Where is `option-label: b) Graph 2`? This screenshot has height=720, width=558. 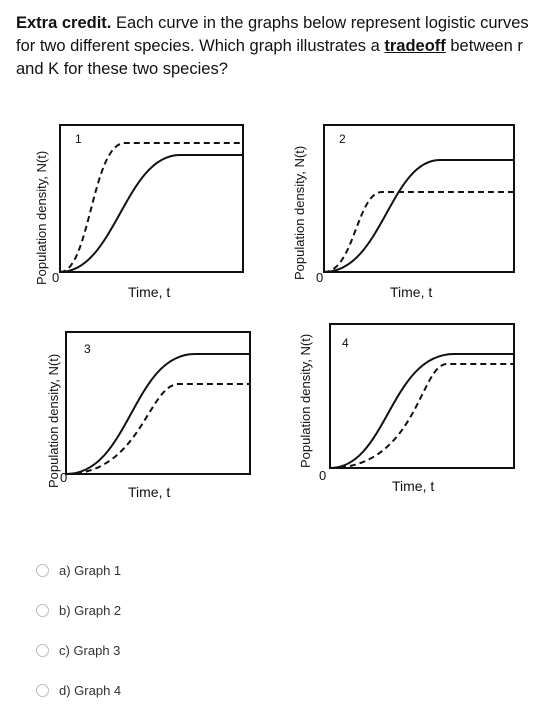
option-label: b) Graph 2 is located at coordinates (90, 610).